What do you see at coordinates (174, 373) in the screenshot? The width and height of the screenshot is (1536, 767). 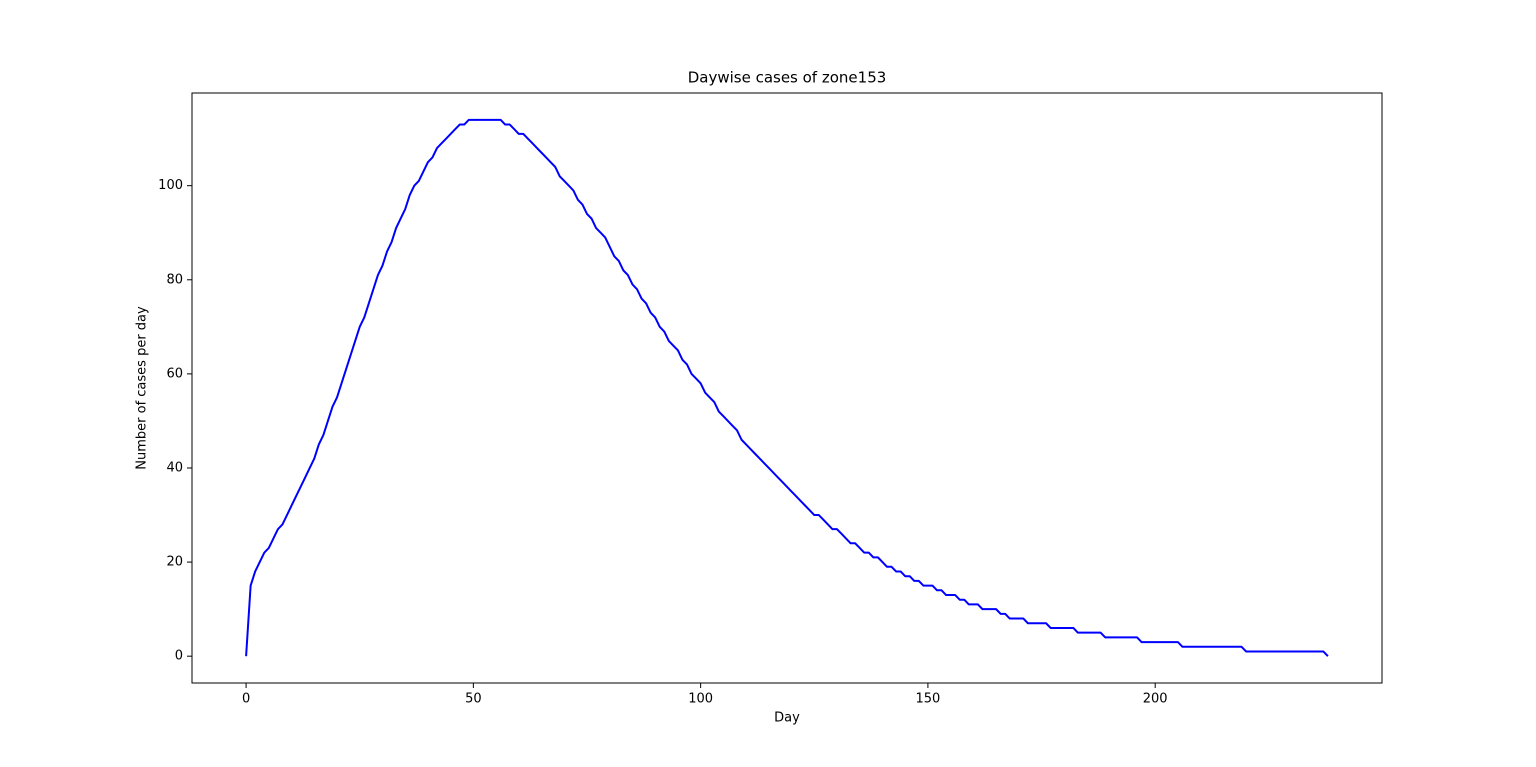 I see `y-tick-label: 60` at bounding box center [174, 373].